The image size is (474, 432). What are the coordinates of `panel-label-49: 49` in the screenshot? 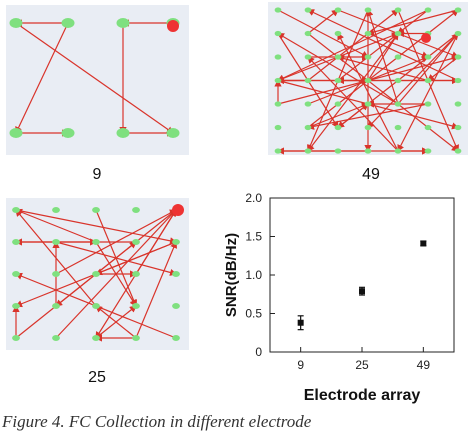 It's located at (371, 174).